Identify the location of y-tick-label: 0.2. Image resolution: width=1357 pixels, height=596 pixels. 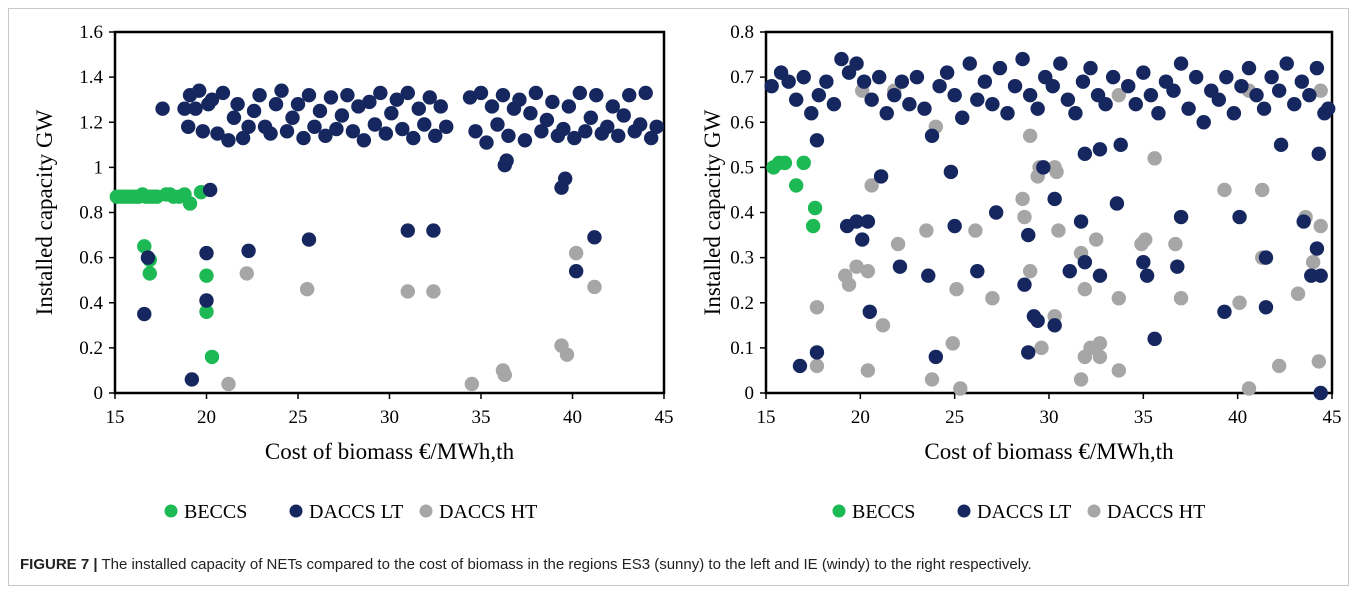
(742, 303).